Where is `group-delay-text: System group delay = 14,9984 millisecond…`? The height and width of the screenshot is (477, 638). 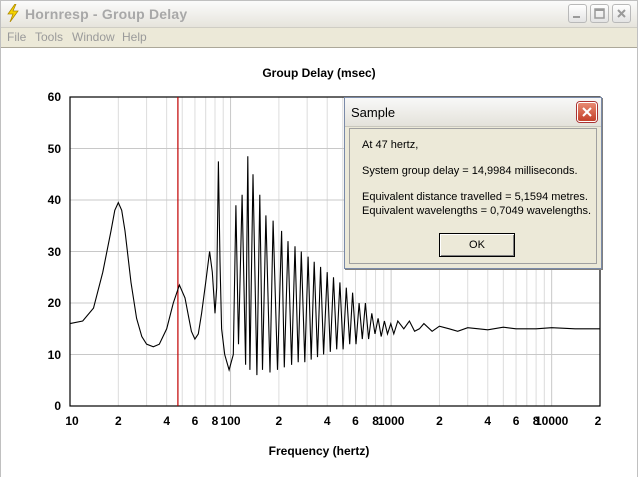 group-delay-text: System group delay = 14,9984 millisecond… is located at coordinates (470, 171).